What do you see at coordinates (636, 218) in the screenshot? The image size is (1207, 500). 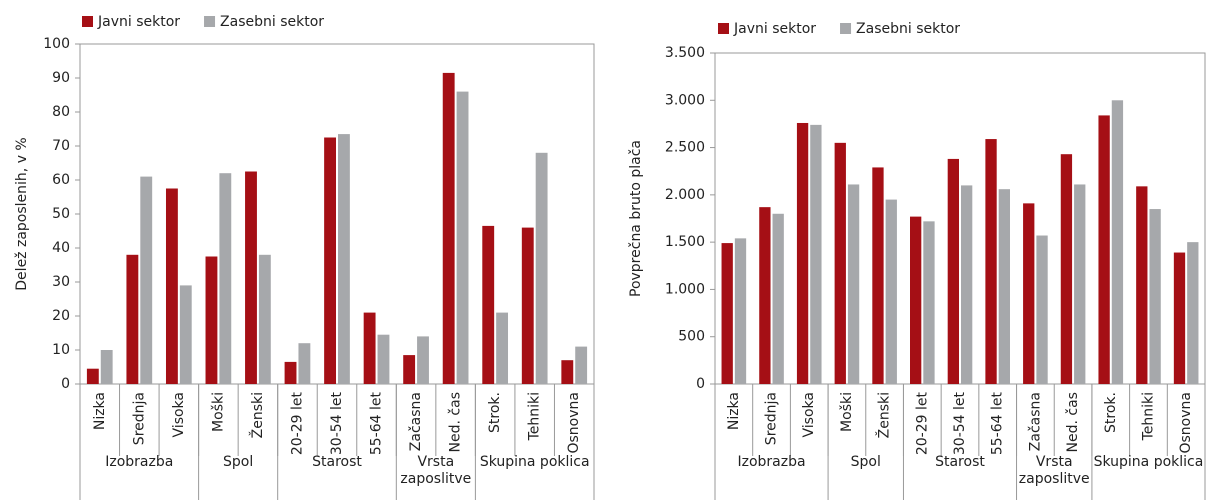 I see `y-axis-label: Povprečna bruto plača` at bounding box center [636, 218].